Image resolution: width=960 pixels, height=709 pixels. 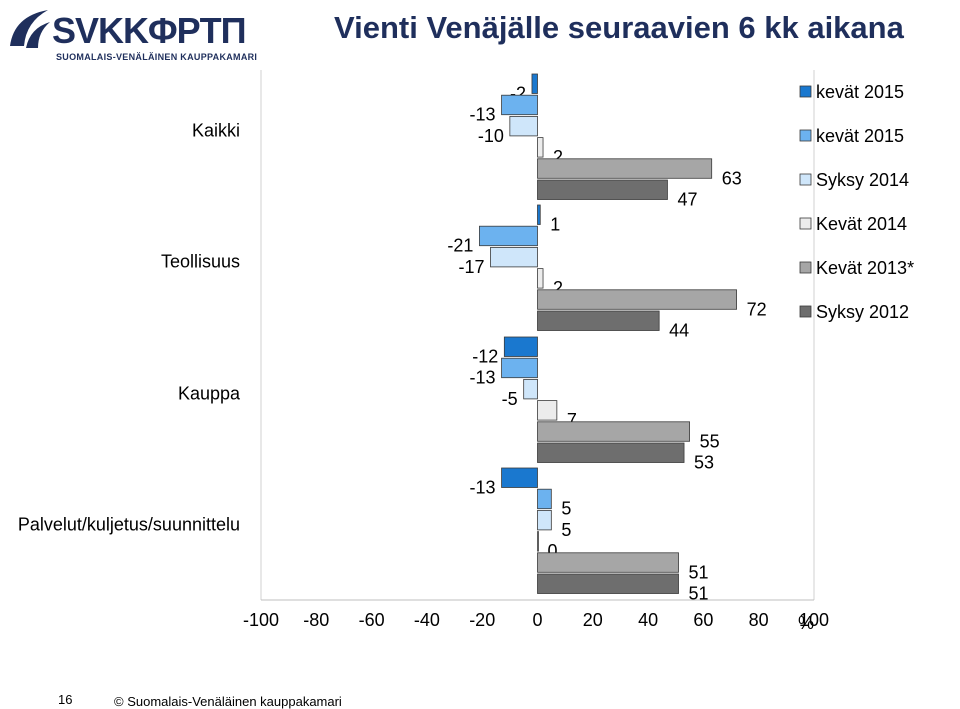 What do you see at coordinates (593, 620) in the screenshot?
I see `x-tick-label: 20` at bounding box center [593, 620].